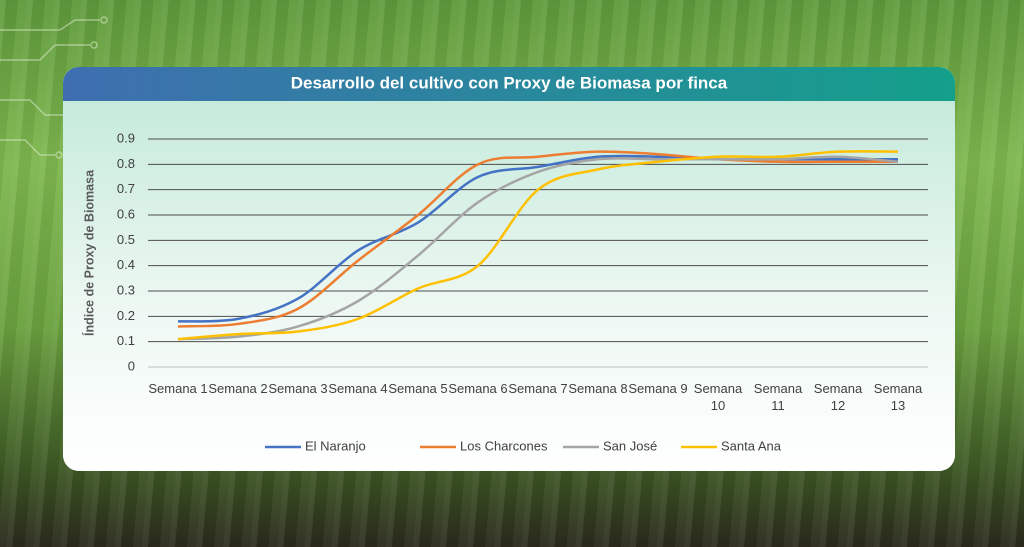 This screenshot has height=547, width=1024. What do you see at coordinates (538, 388) in the screenshot?
I see `x-tick-label: Semana 7` at bounding box center [538, 388].